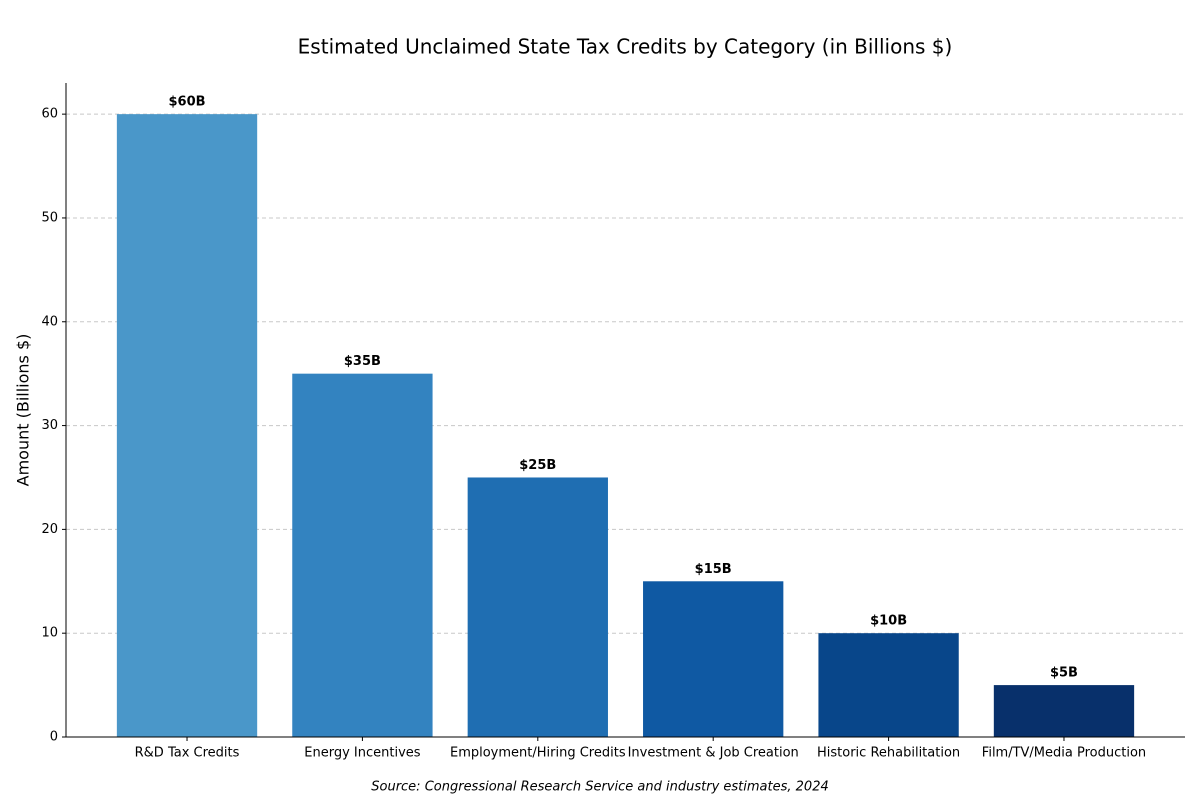  Describe the element at coordinates (1064, 673) in the screenshot. I see `value-label: $5B` at that location.